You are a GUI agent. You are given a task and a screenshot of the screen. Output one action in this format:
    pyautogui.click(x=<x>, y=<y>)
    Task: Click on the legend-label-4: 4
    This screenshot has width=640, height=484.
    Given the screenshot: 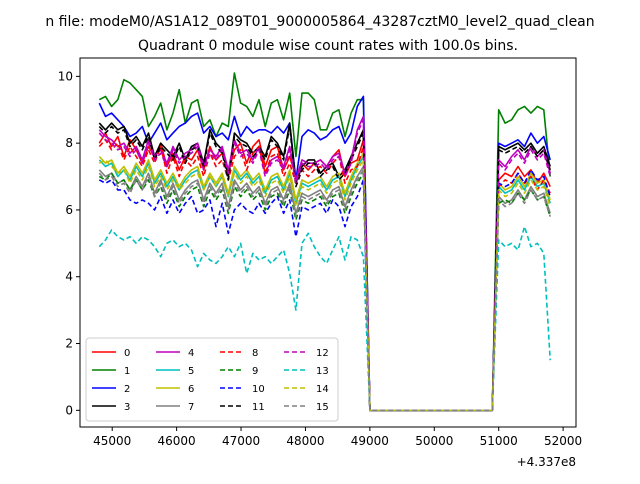 What is the action you would take?
    pyautogui.click(x=191, y=353)
    